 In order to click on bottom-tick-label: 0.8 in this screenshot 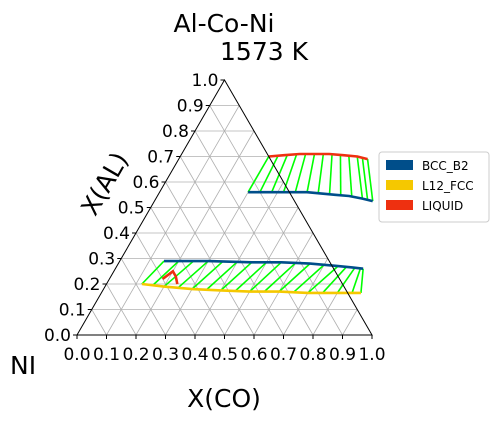, I will do `click(312, 355)`.